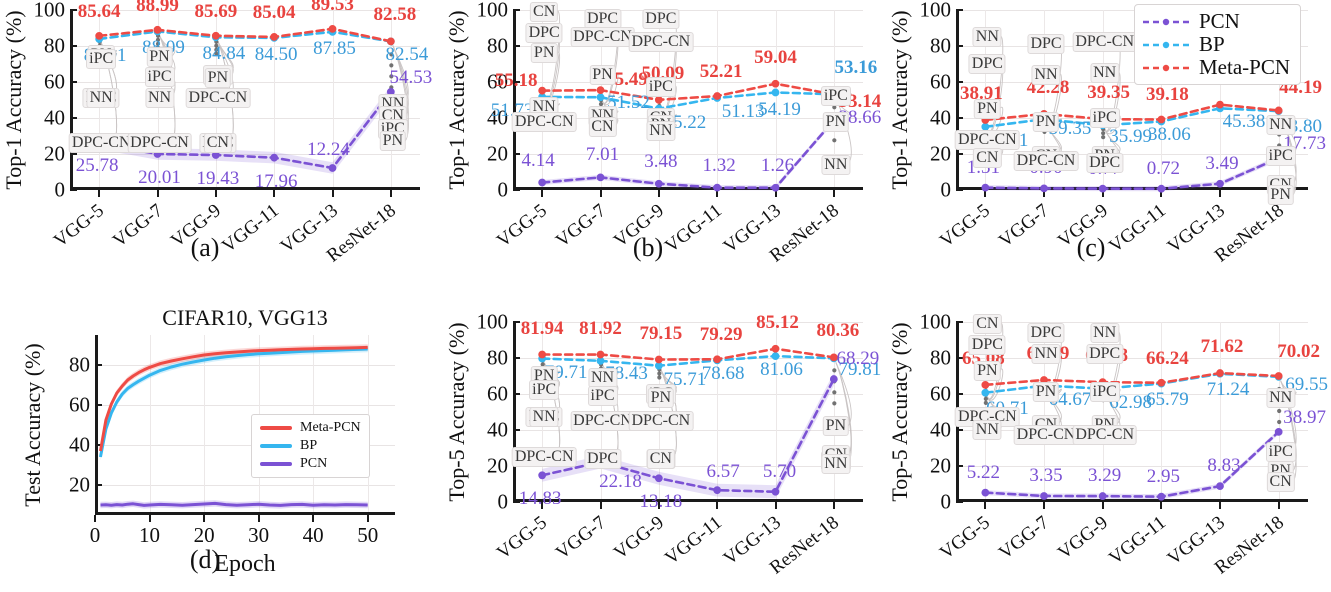 Image resolution: width=1331 pixels, height=592 pixels. Describe the element at coordinates (1212, 44) in the screenshot. I see `legend-label: BP` at that location.